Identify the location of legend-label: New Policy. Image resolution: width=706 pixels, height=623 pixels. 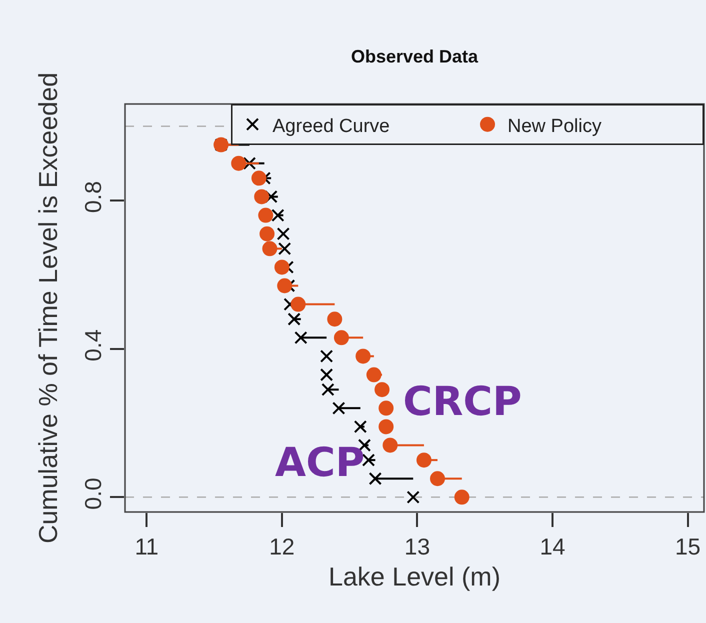
(555, 126).